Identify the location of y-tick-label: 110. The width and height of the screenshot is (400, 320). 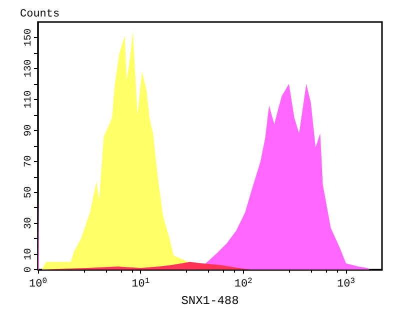
(29, 99).